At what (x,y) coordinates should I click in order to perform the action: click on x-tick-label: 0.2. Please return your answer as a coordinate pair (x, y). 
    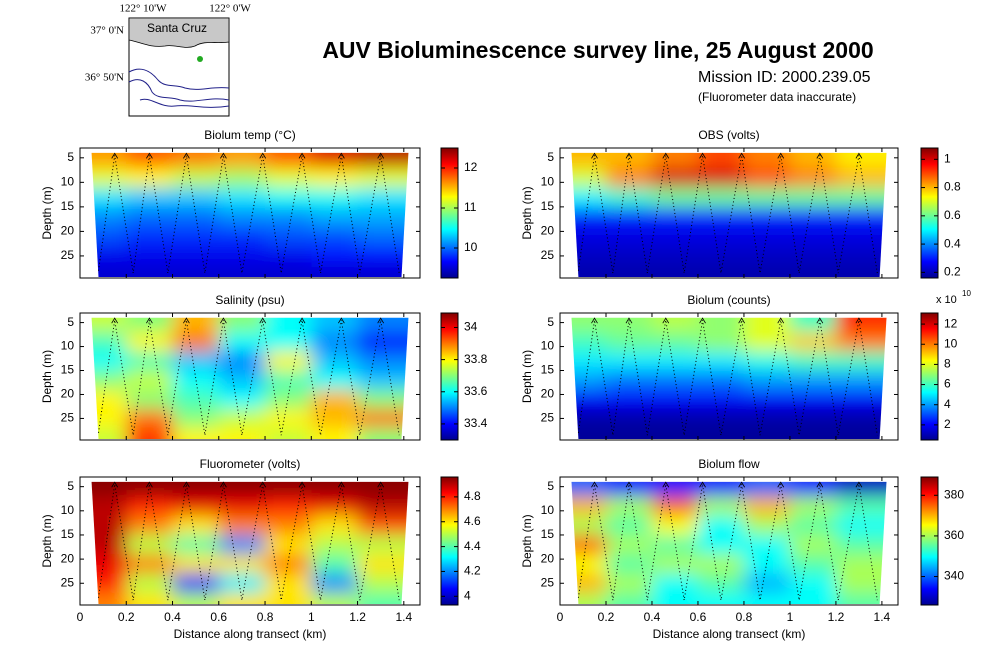
    Looking at the image, I should click on (126, 617).